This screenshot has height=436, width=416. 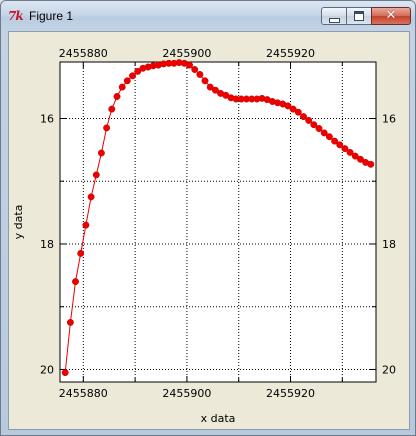 I want to click on close-icon: ✕, so click(x=391, y=15).